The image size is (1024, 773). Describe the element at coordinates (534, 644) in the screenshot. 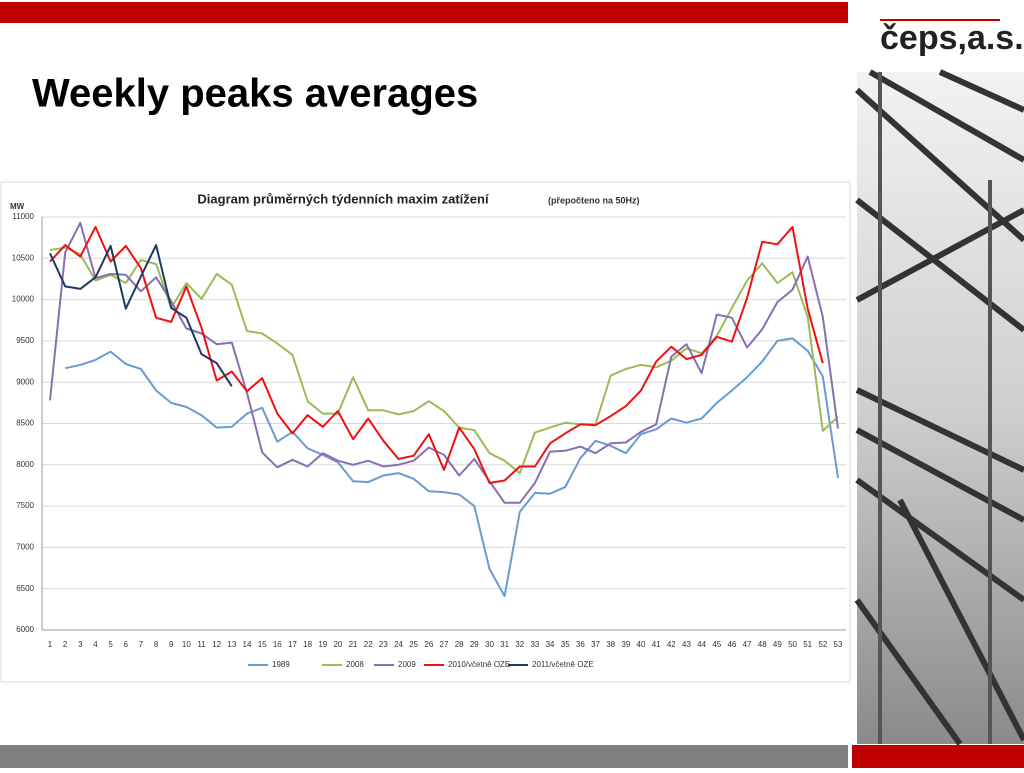

I see `x-tick-label: 33` at that location.